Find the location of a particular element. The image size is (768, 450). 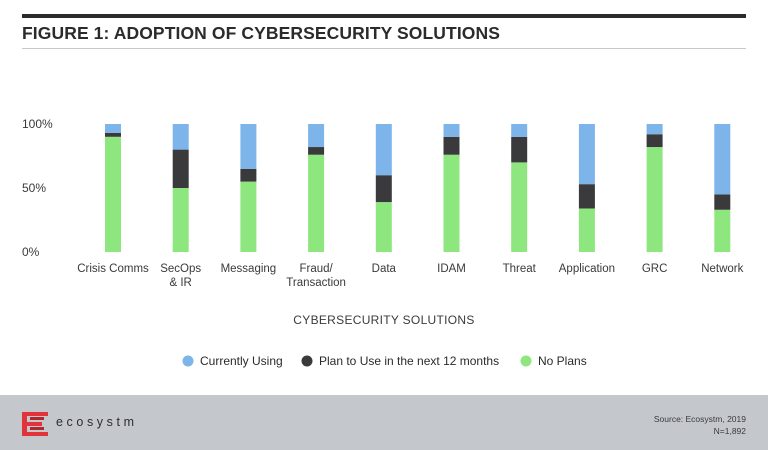

x-tick-label: GRC is located at coordinates (655, 269).